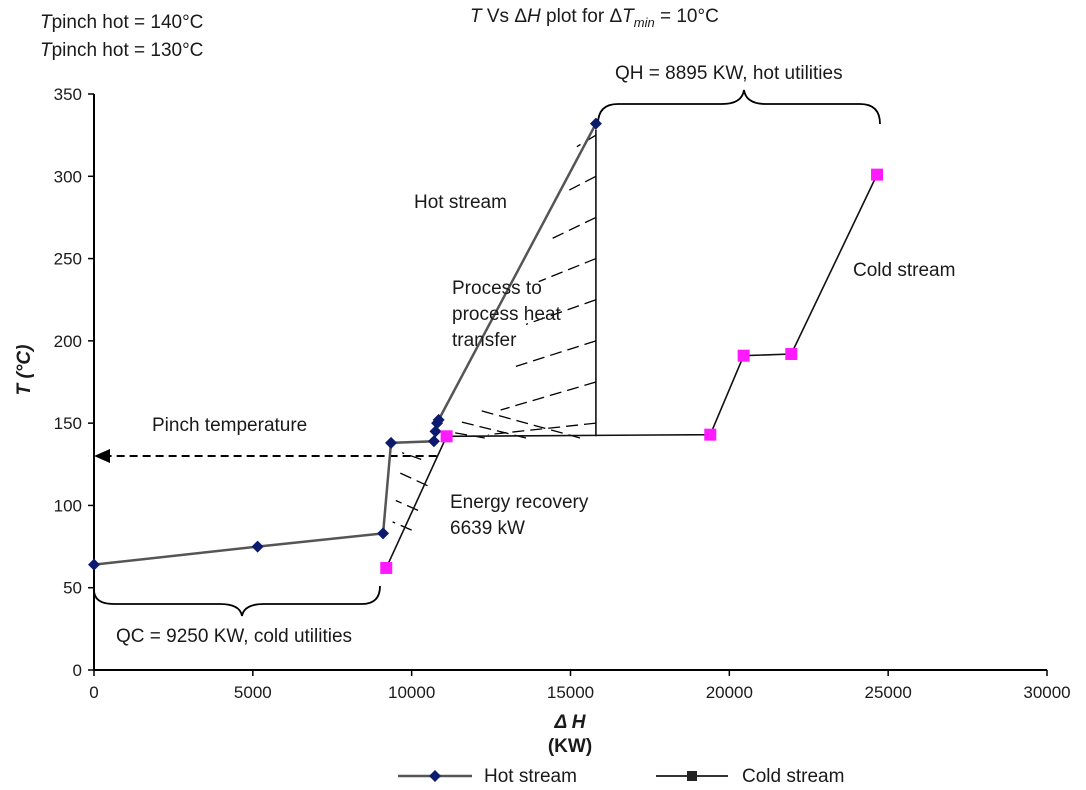 This screenshot has width=1086, height=790. What do you see at coordinates (74, 382) in the screenshot?
I see `y-ticks: 0 50 100 150 200 250 300 350` at bounding box center [74, 382].